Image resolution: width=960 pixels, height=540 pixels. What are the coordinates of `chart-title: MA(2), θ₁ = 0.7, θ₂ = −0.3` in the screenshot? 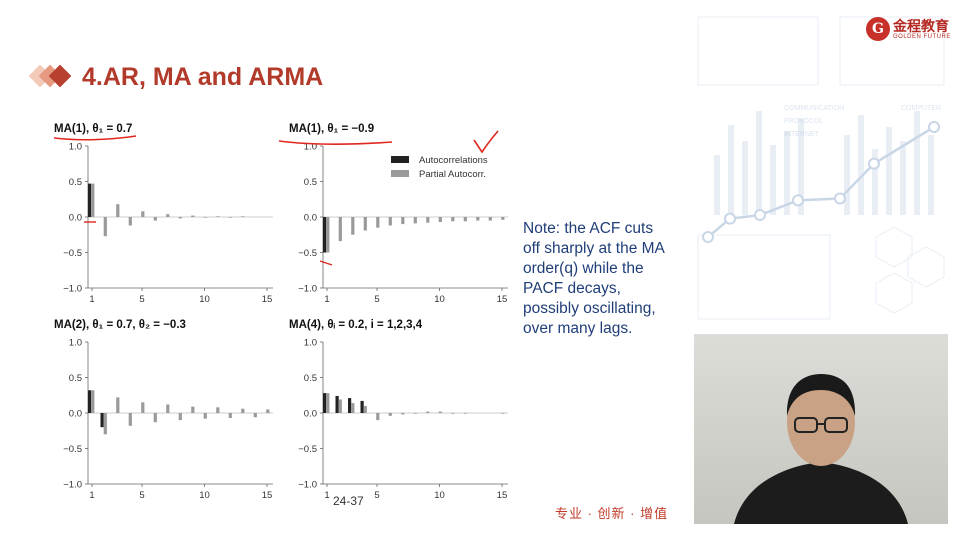 It's located at (120, 325).